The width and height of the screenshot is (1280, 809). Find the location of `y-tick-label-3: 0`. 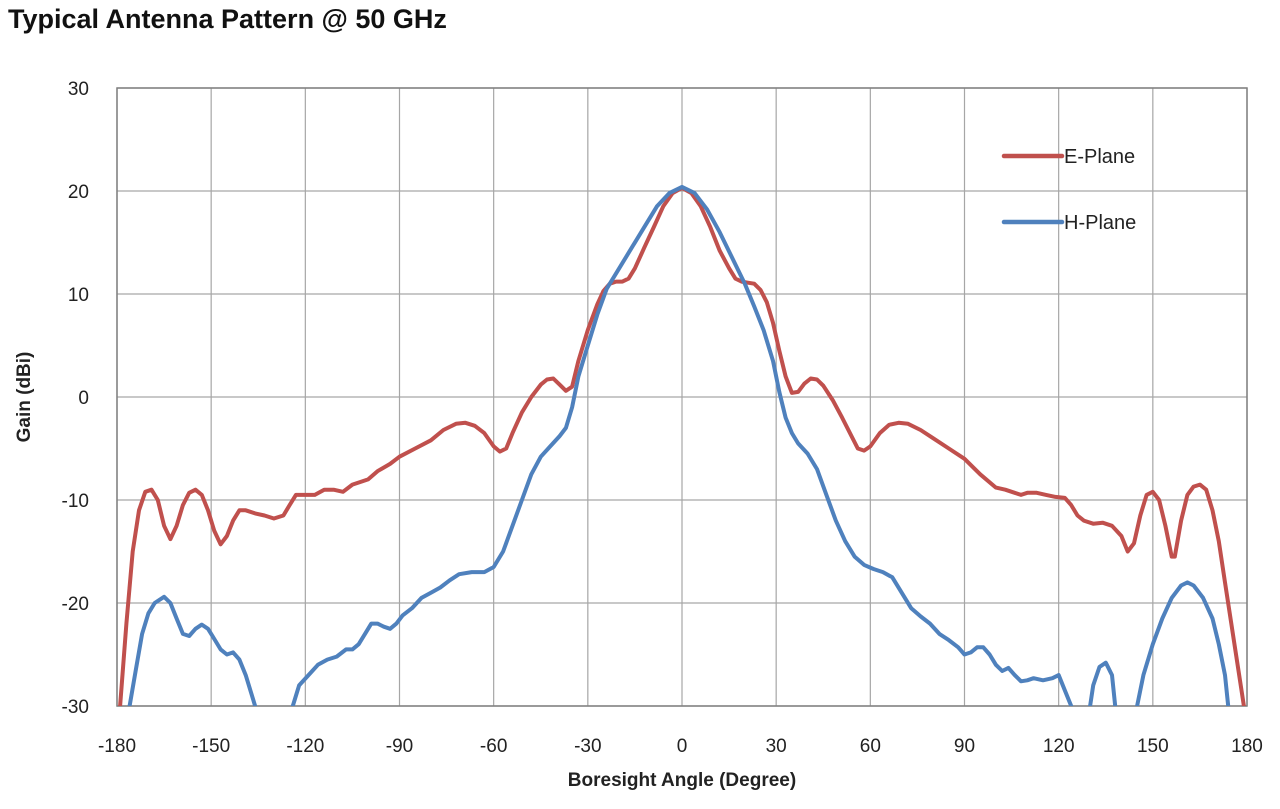

y-tick-label-3: 0 is located at coordinates (83, 398).